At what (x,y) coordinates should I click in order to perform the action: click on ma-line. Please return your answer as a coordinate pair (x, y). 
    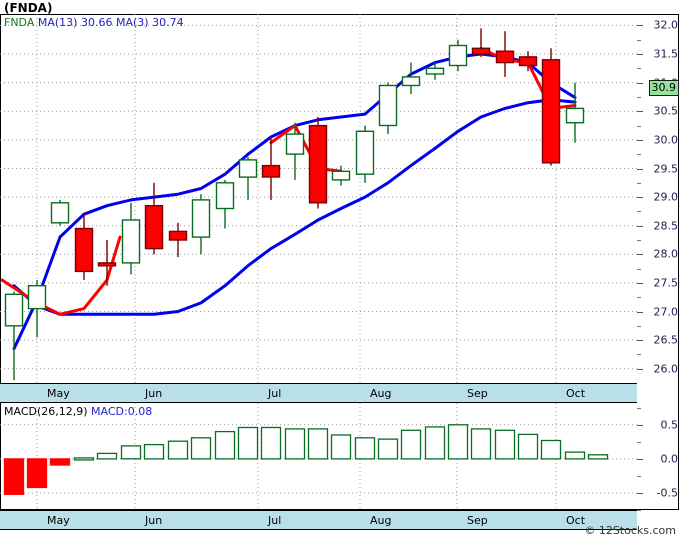
    Looking at the image, I should click on (306, 148).